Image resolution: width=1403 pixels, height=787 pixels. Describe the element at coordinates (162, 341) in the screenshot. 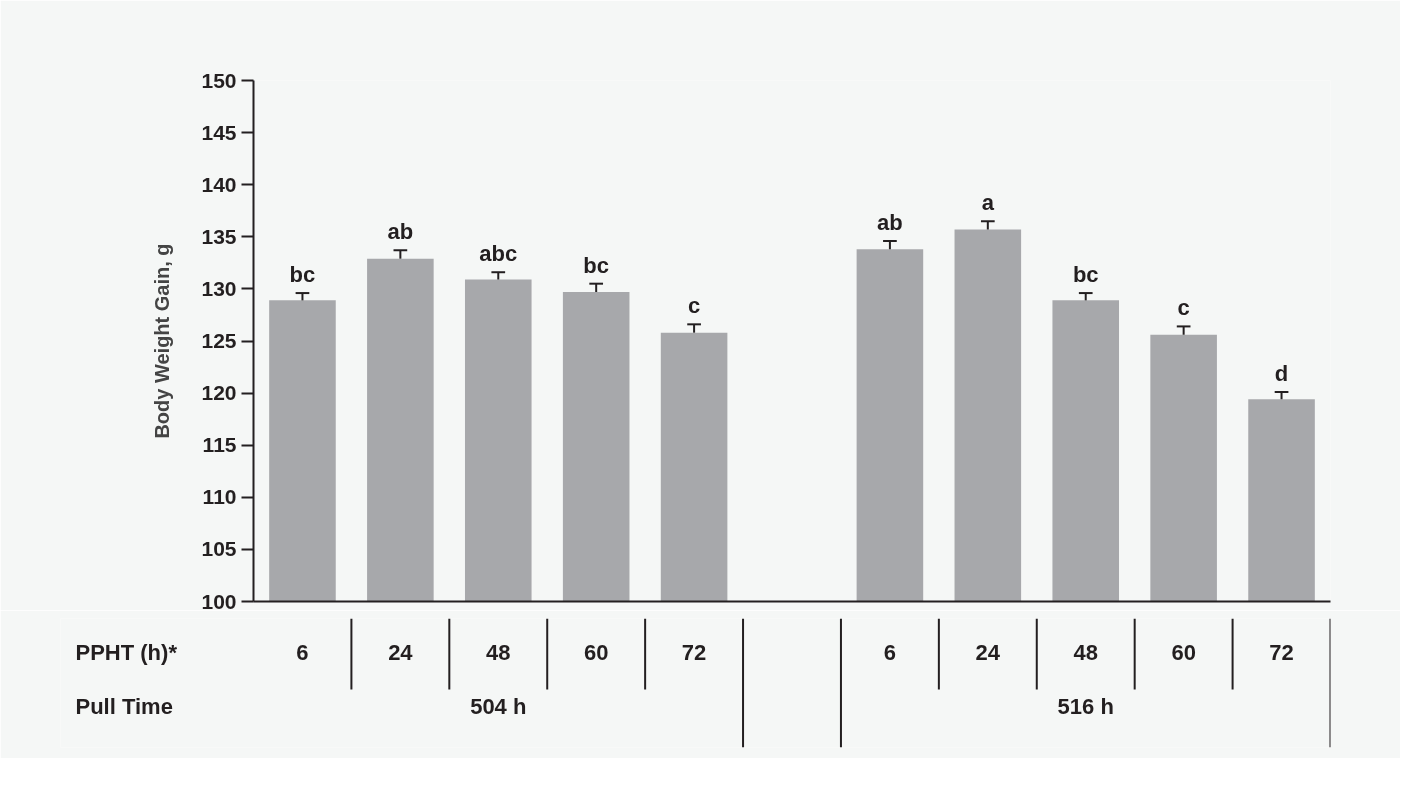

I see `y-axis-title: Body Weight Gain, g` at that location.